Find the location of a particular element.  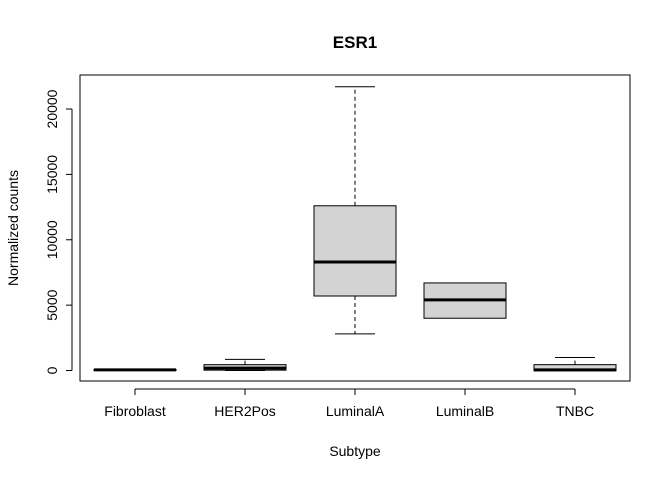

x-tick-label: LuminalB is located at coordinates (465, 411).